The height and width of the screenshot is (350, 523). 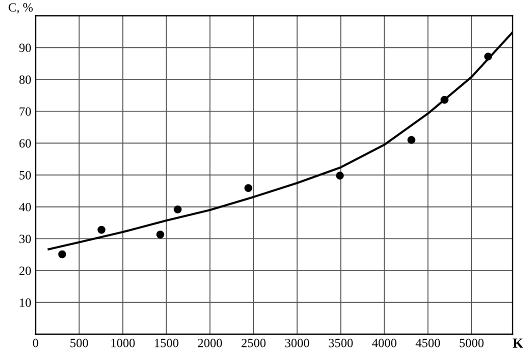 What do you see at coordinates (79, 343) in the screenshot?
I see `x-tick-label: 500` at bounding box center [79, 343].